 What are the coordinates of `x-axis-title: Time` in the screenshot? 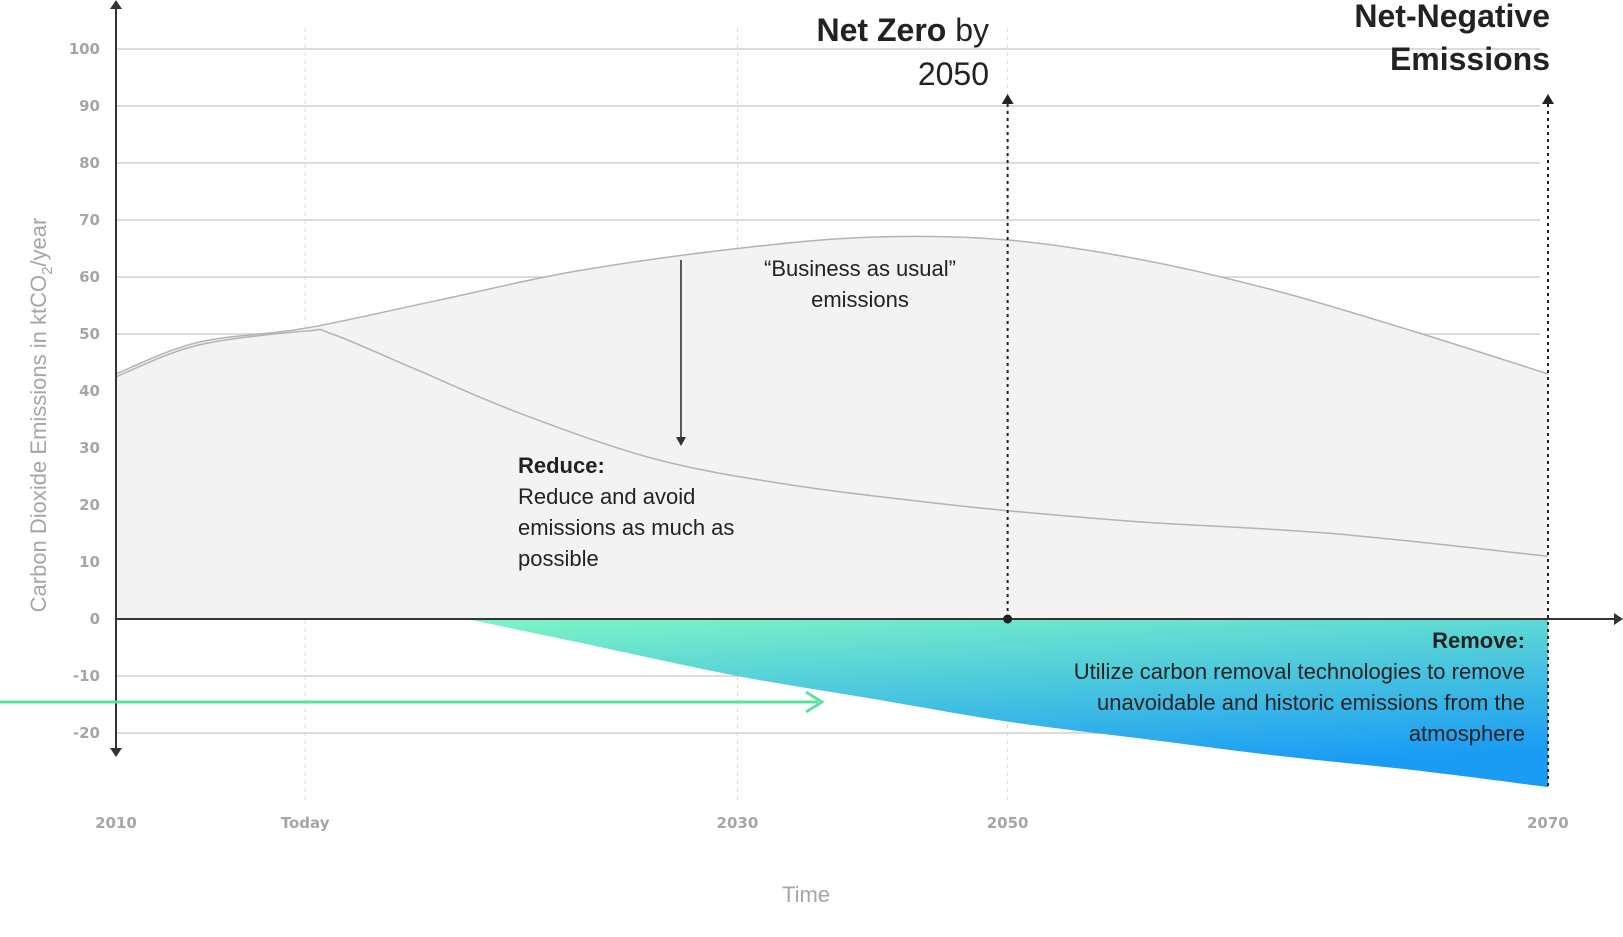 It's located at (806, 894).